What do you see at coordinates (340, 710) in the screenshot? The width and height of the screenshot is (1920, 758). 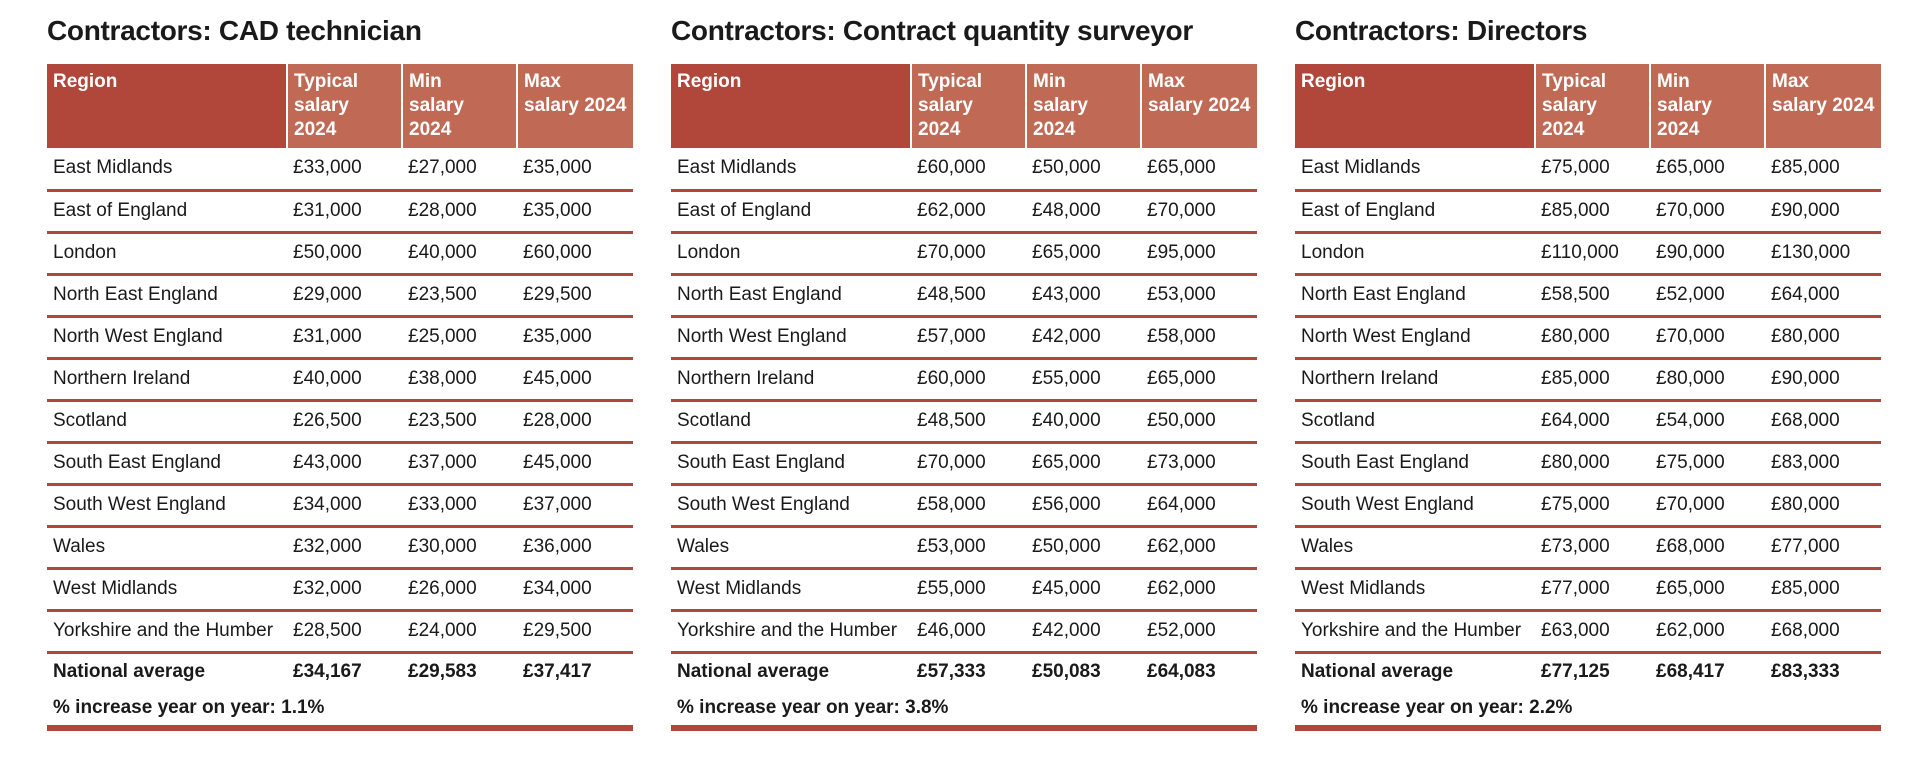 I see `yearly-increase-row: % increase year on year: 1.1%` at bounding box center [340, 710].